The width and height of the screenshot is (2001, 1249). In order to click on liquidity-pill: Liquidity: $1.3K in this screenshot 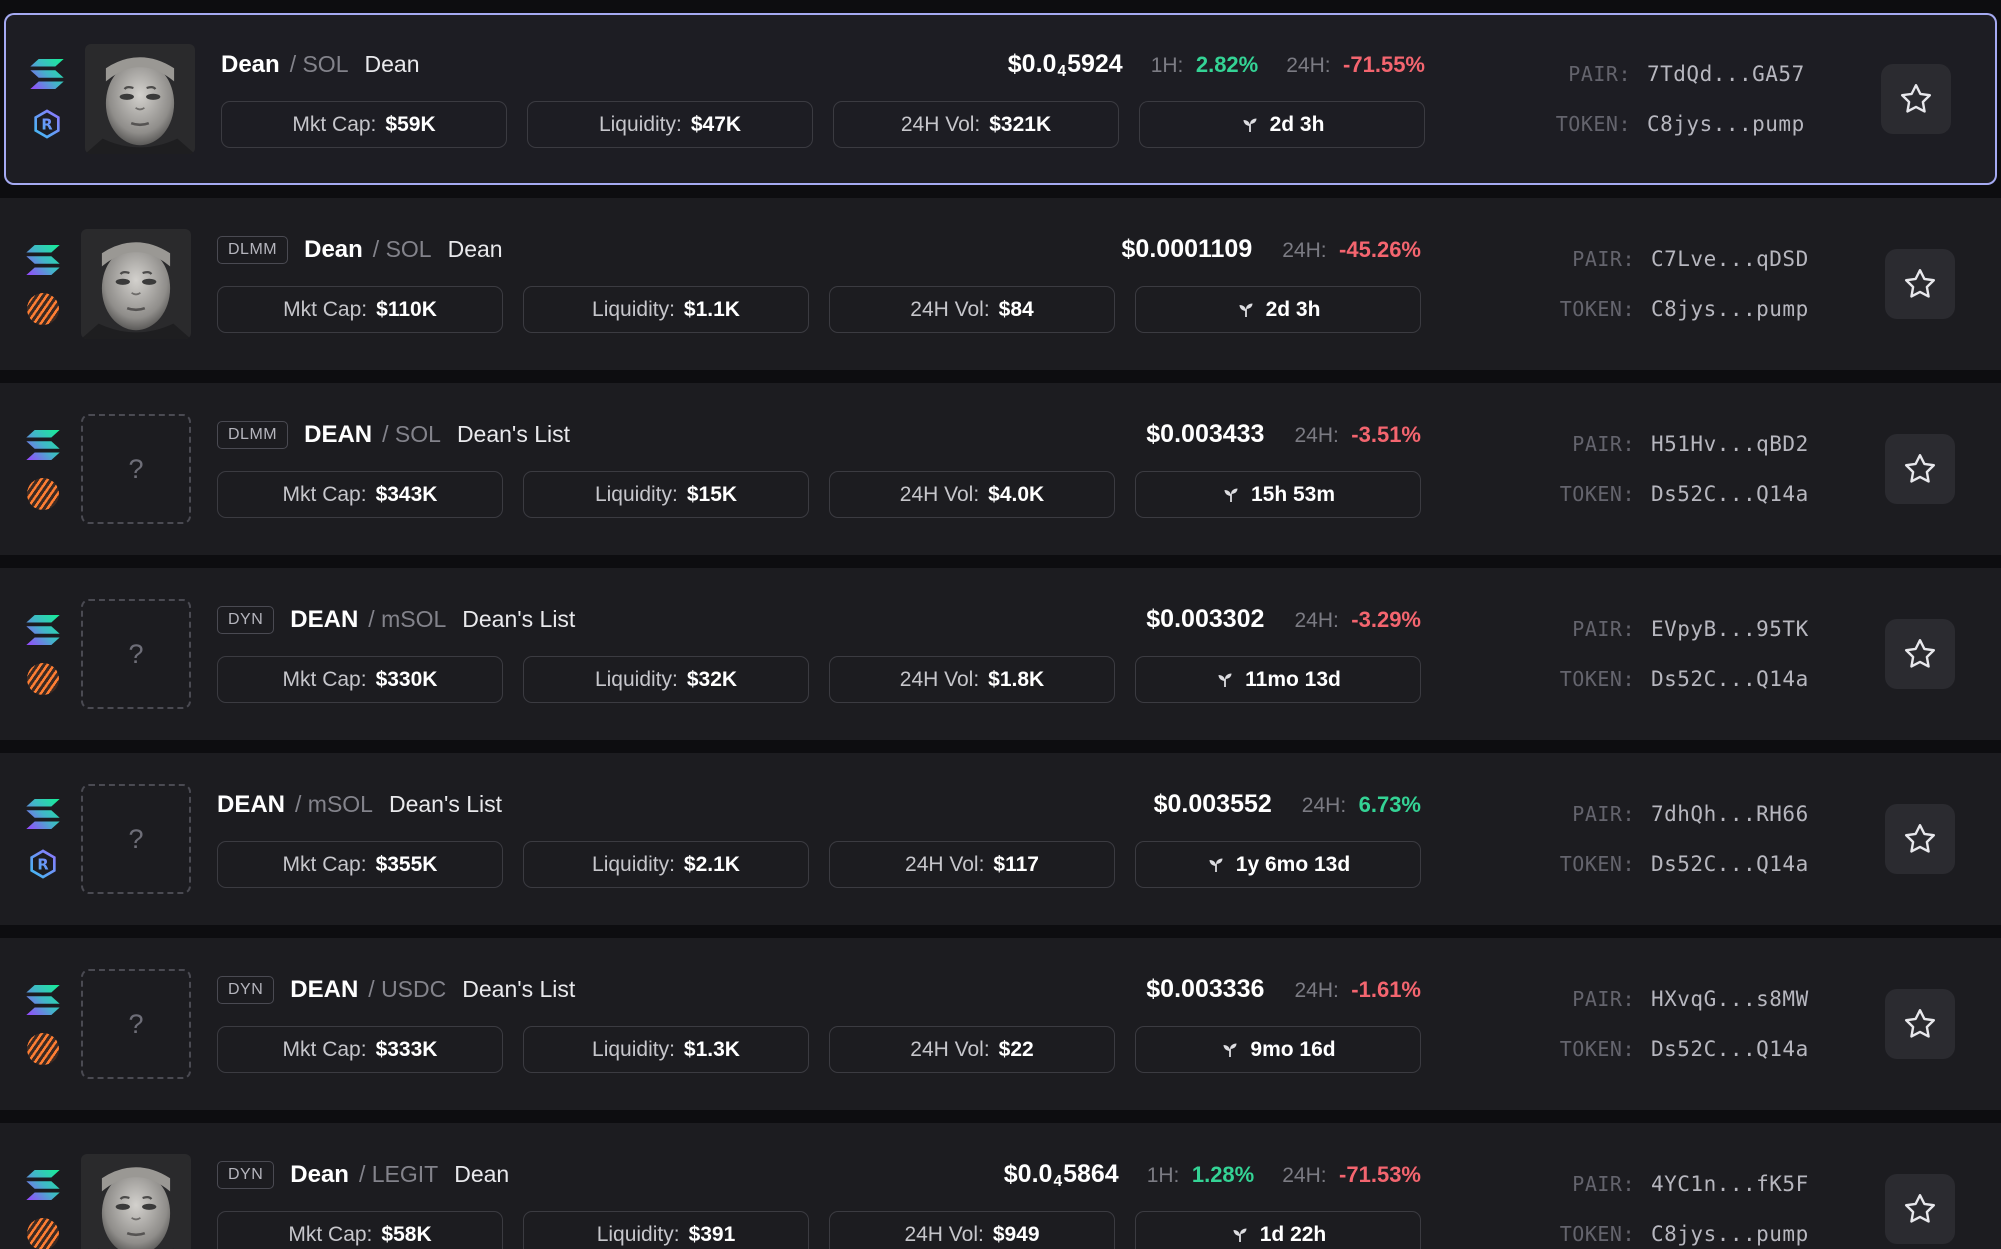, I will do `click(666, 1050)`.